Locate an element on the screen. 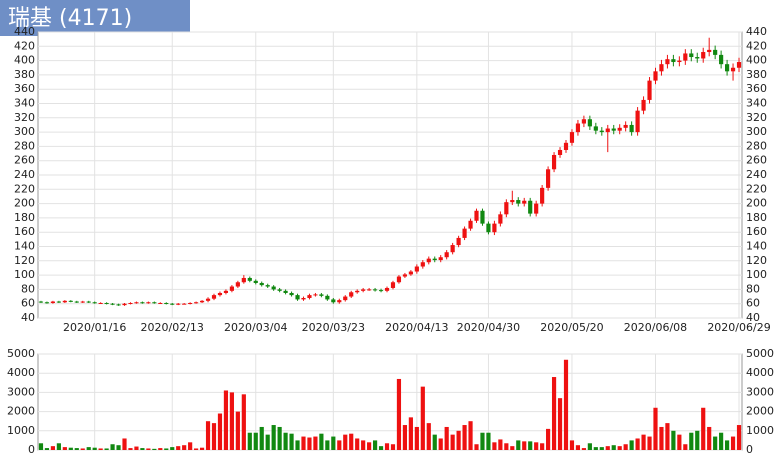 This screenshot has height=457, width=781. y-tick-label-right: 120 is located at coordinates (756, 260).